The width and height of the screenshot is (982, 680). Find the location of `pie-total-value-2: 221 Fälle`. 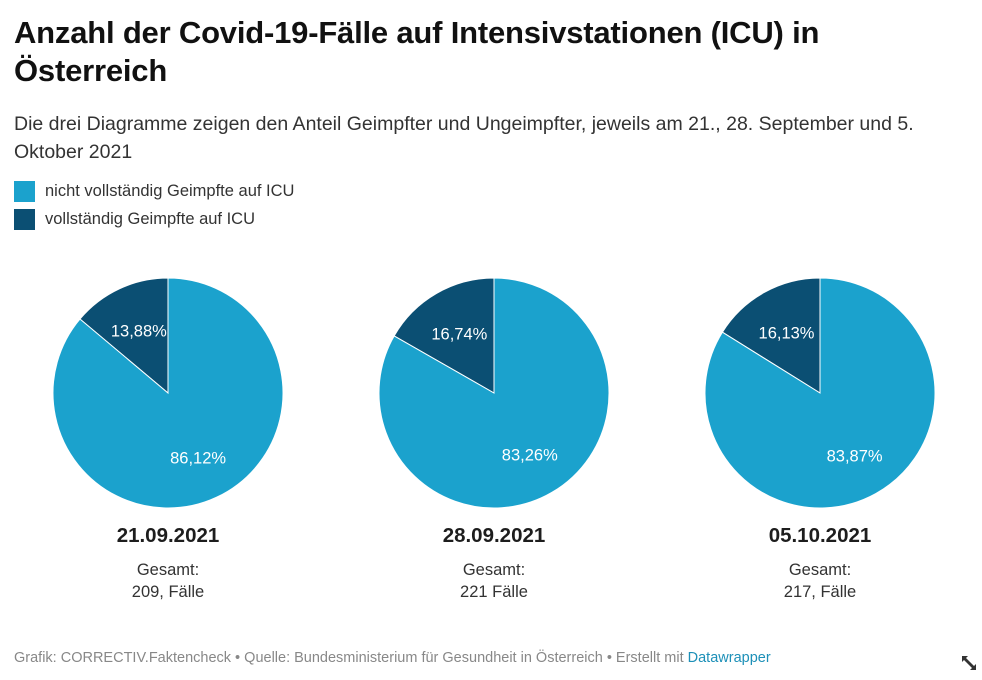

pie-total-value-2: 221 Fälle is located at coordinates (494, 592).